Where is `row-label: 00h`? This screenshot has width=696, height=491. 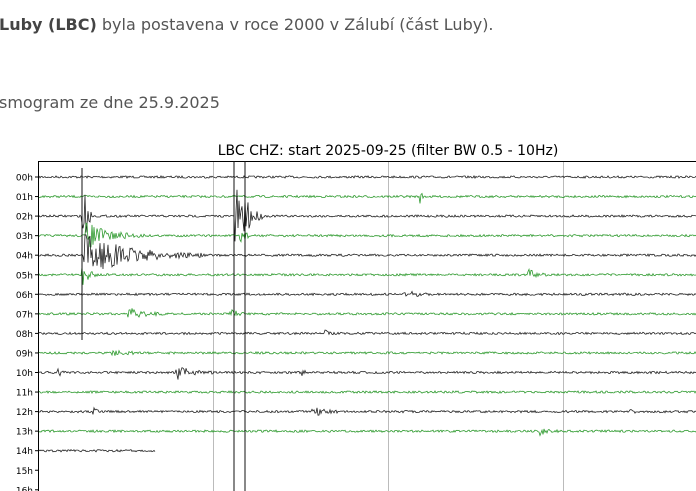 row-label: 00h is located at coordinates (24, 179).